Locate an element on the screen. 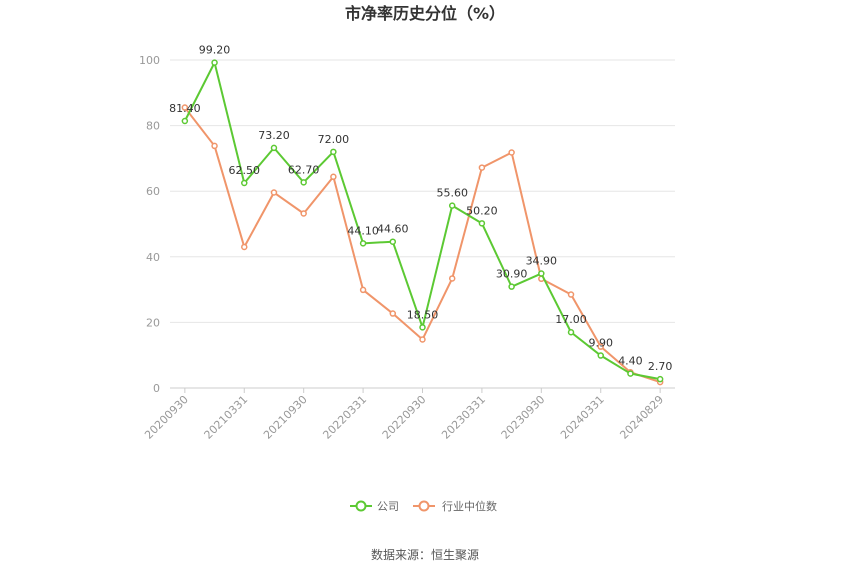 The height and width of the screenshot is (575, 850). data-label: 73.20 is located at coordinates (274, 135).